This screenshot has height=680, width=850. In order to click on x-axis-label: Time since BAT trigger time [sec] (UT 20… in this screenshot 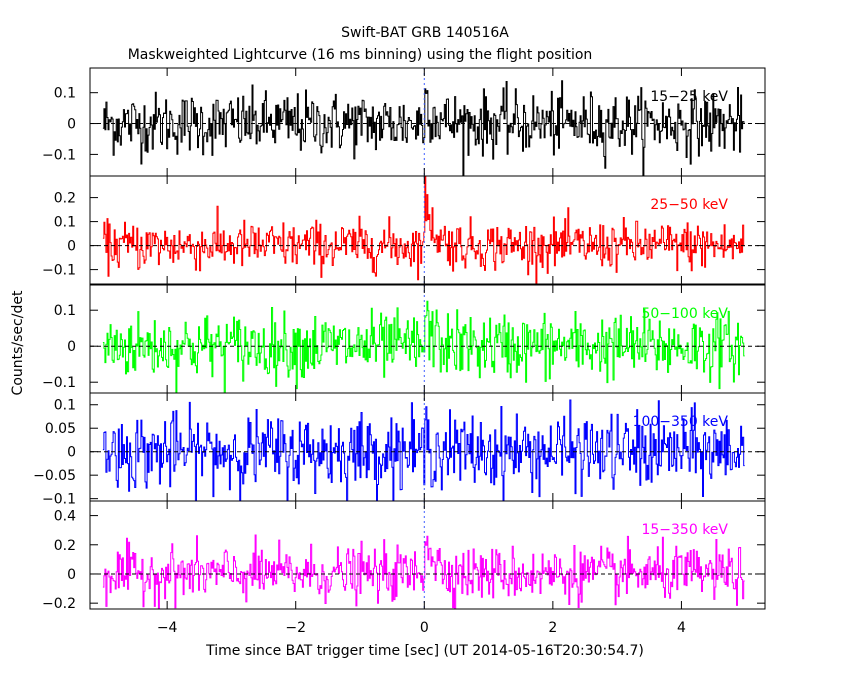, I will do `click(424, 651)`.